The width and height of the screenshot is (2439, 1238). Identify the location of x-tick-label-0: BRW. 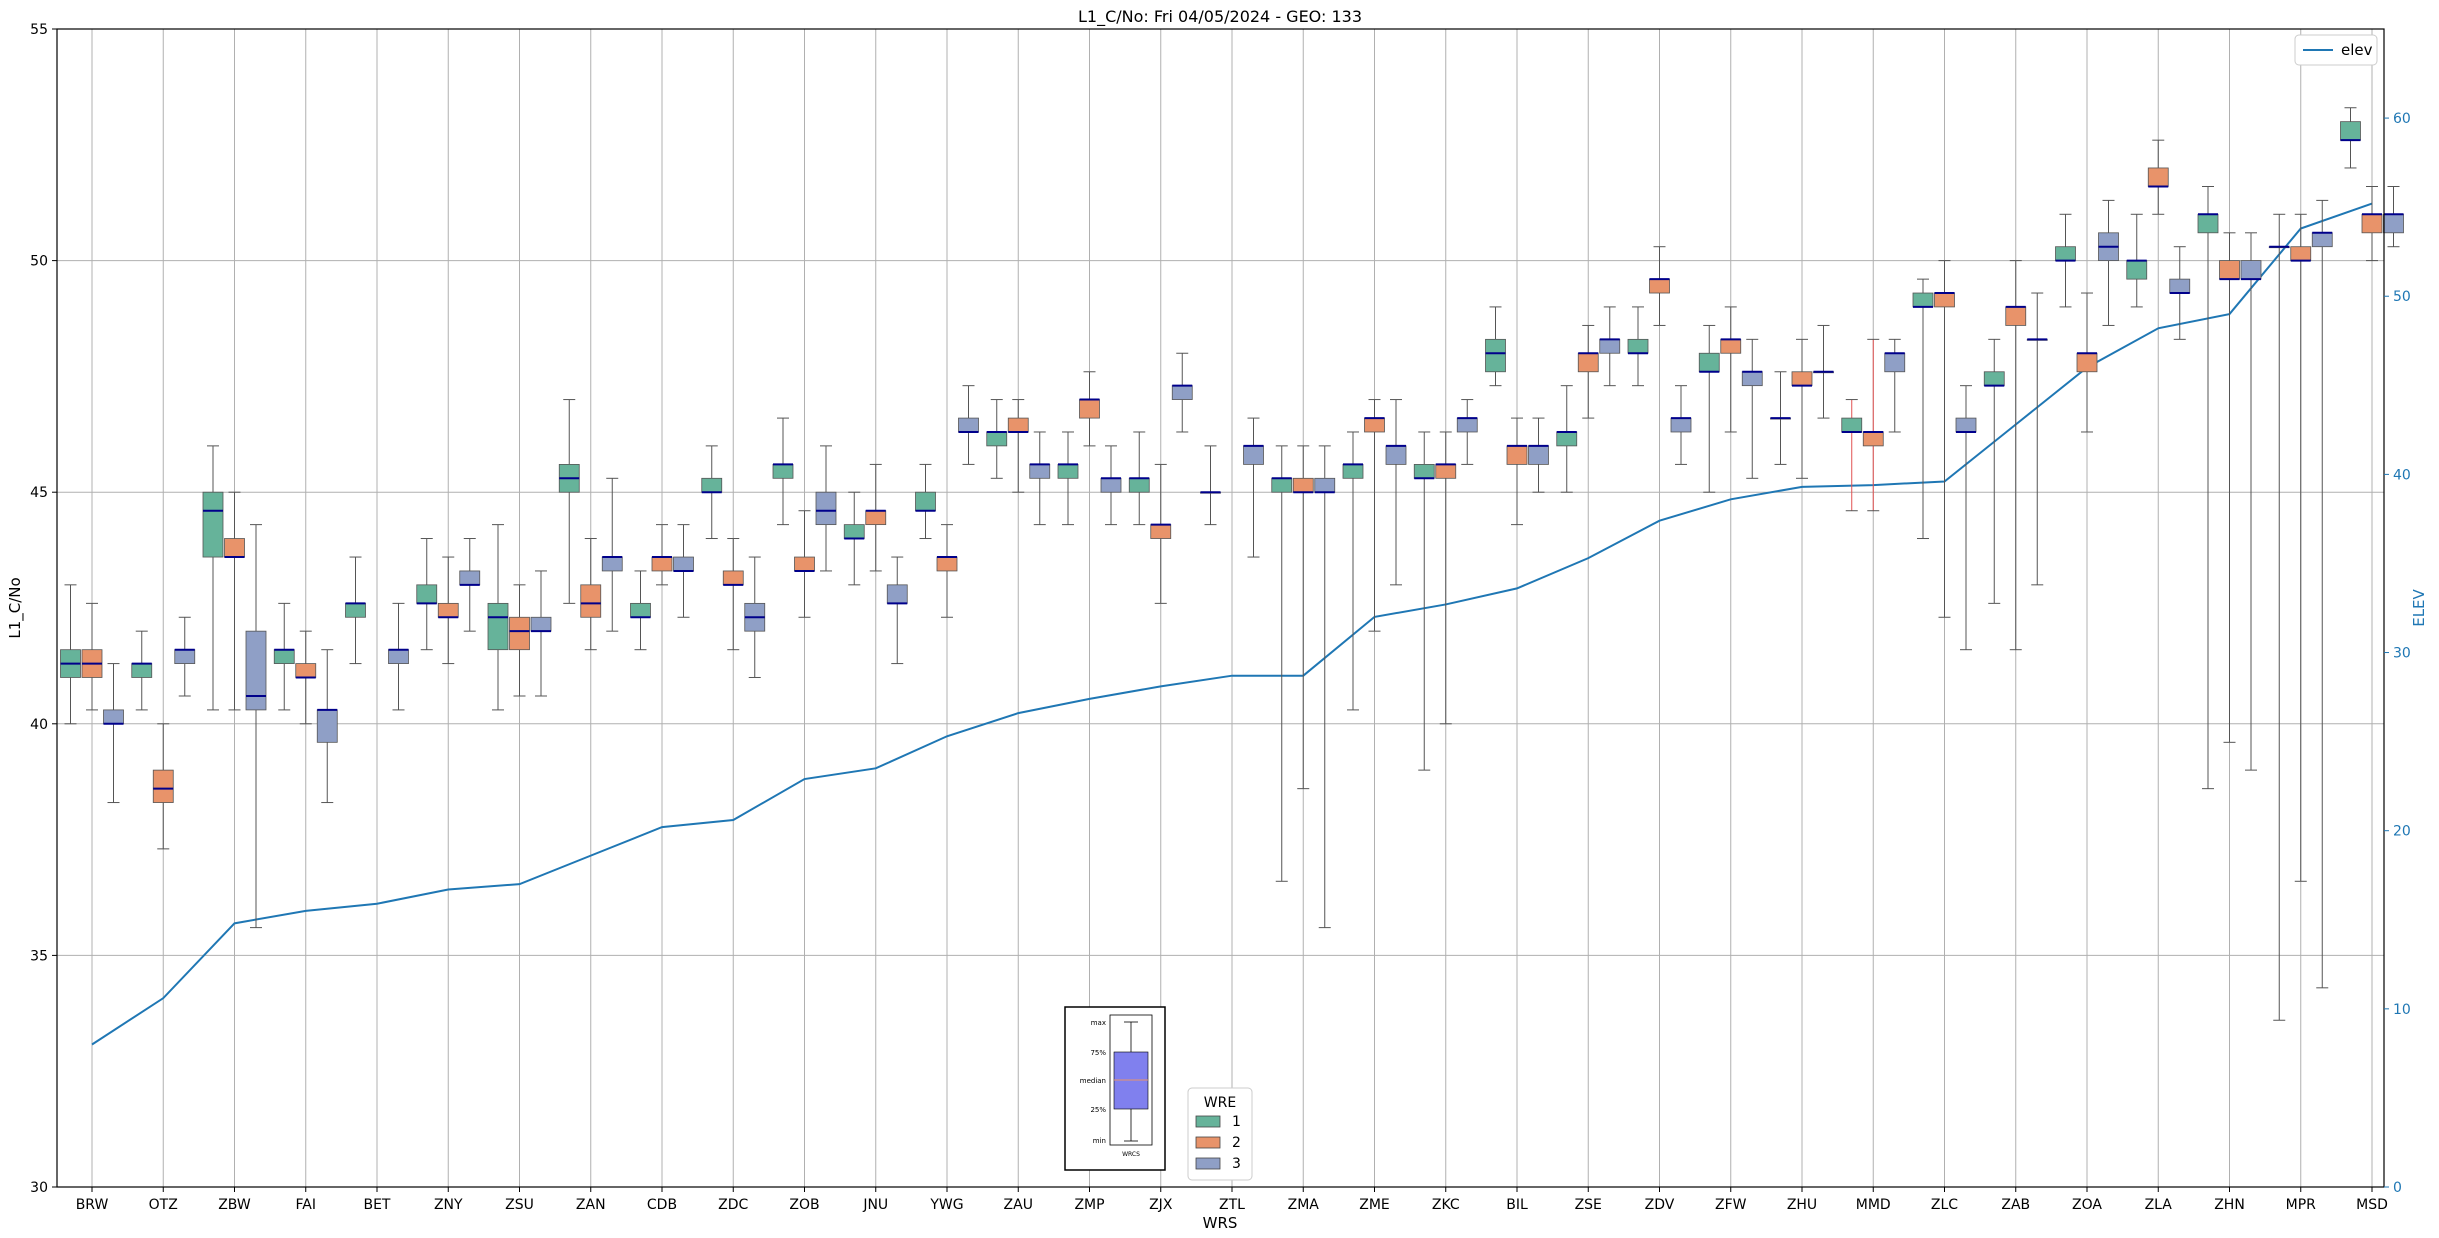
(92, 1205).